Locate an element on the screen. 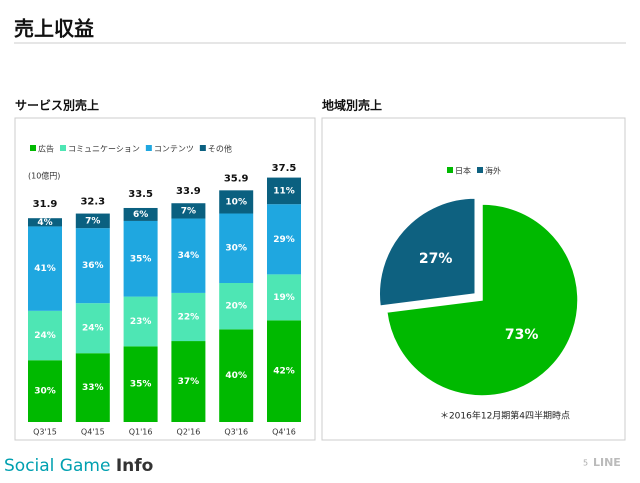 Image resolution: width=640 pixels, height=483 pixels. value-label: 41% is located at coordinates (45, 269).